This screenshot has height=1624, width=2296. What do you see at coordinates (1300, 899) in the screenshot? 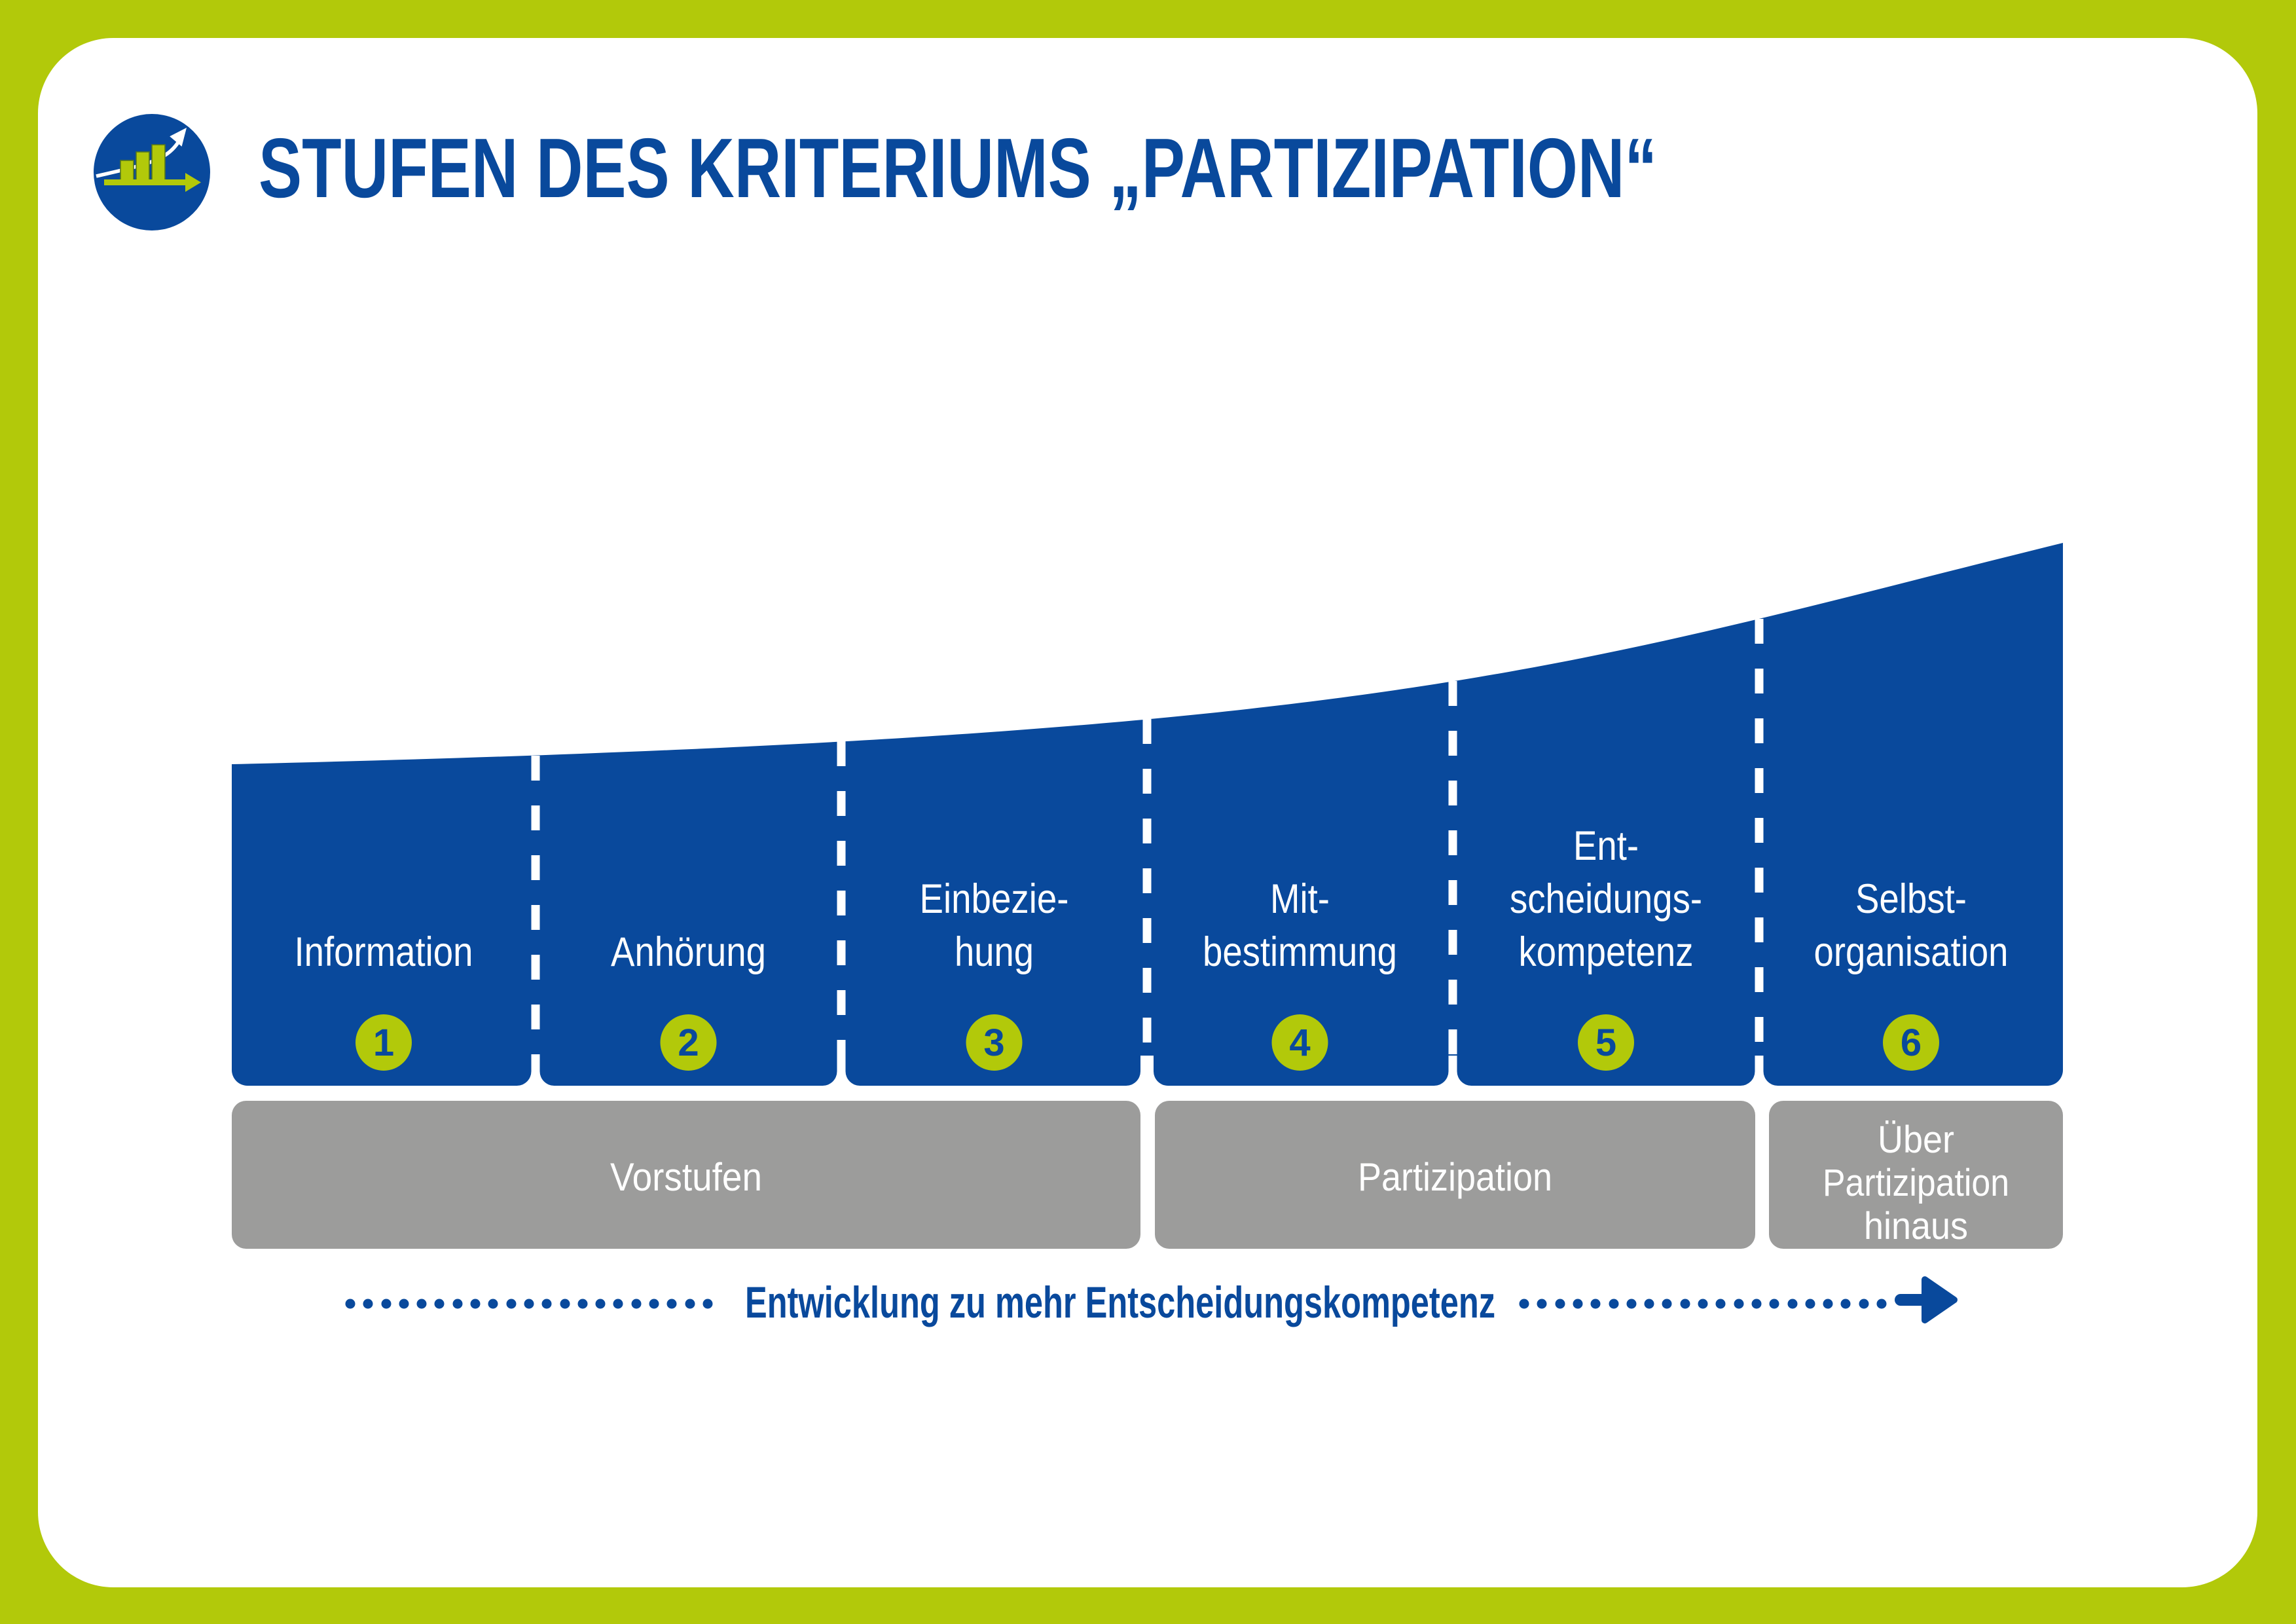
I see `svg-text: Mit-` at bounding box center [1300, 899].